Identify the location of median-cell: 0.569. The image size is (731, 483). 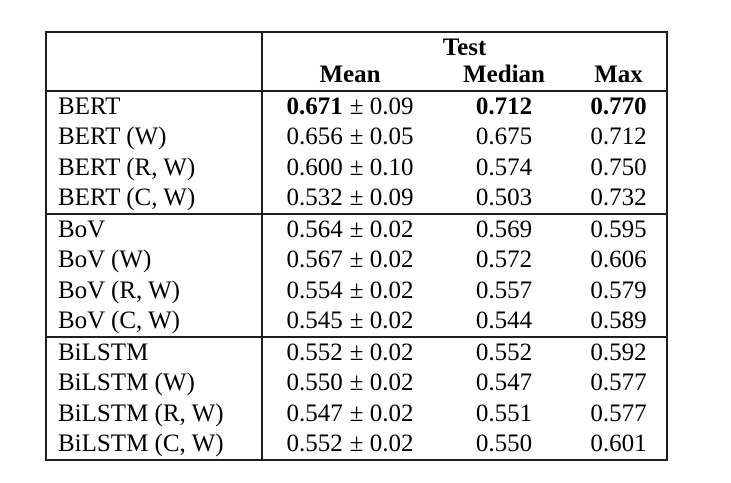
(504, 230).